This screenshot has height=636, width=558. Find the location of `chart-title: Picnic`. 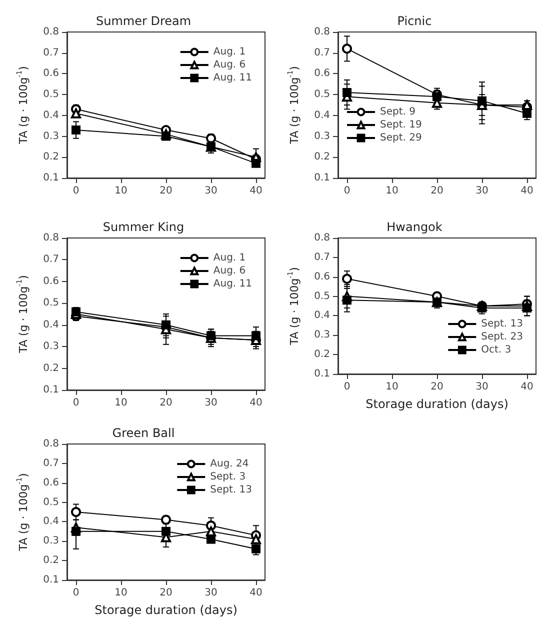

chart-title: Picnic is located at coordinates (414, 21).